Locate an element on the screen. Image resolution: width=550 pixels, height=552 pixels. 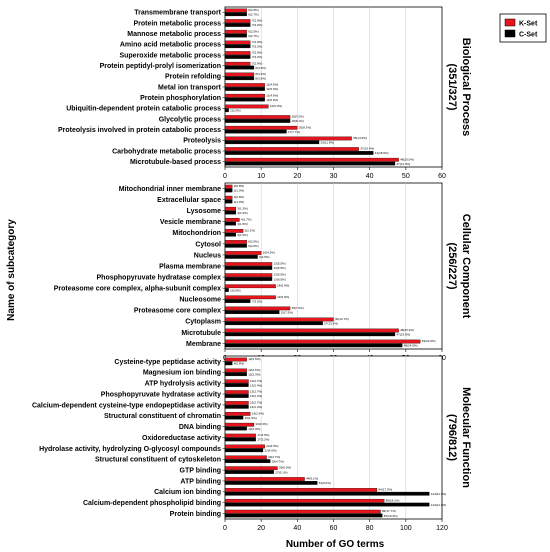
bar-cset-structural-constituent-of-chromatin is located at coordinates (234, 417).